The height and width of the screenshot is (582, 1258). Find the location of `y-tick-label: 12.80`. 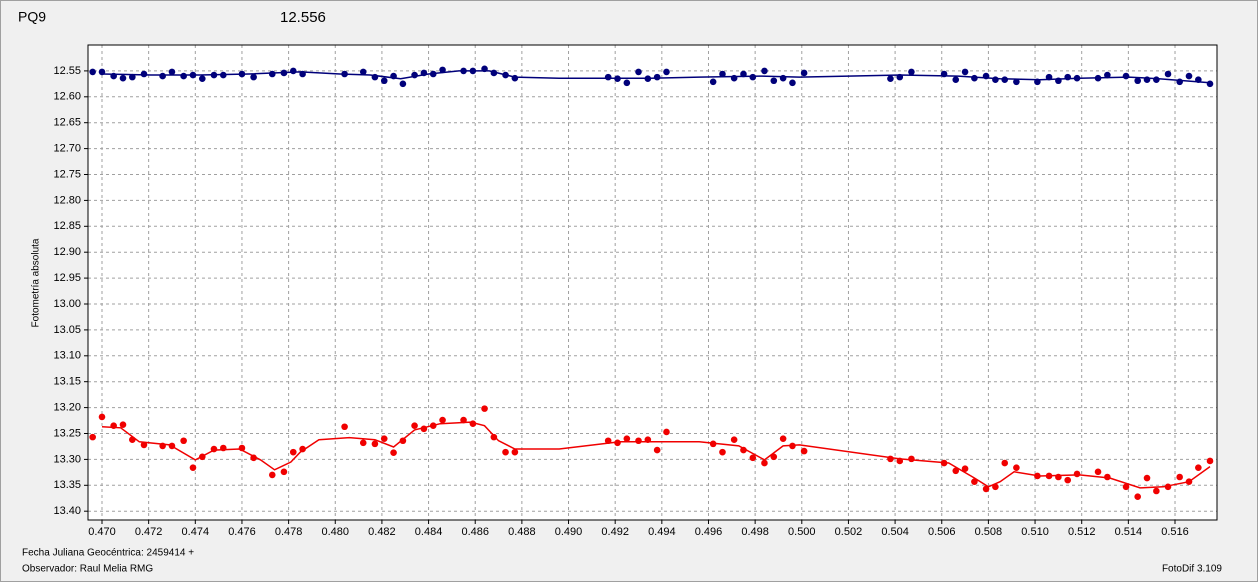

y-tick-label: 12.80 is located at coordinates (67, 200).